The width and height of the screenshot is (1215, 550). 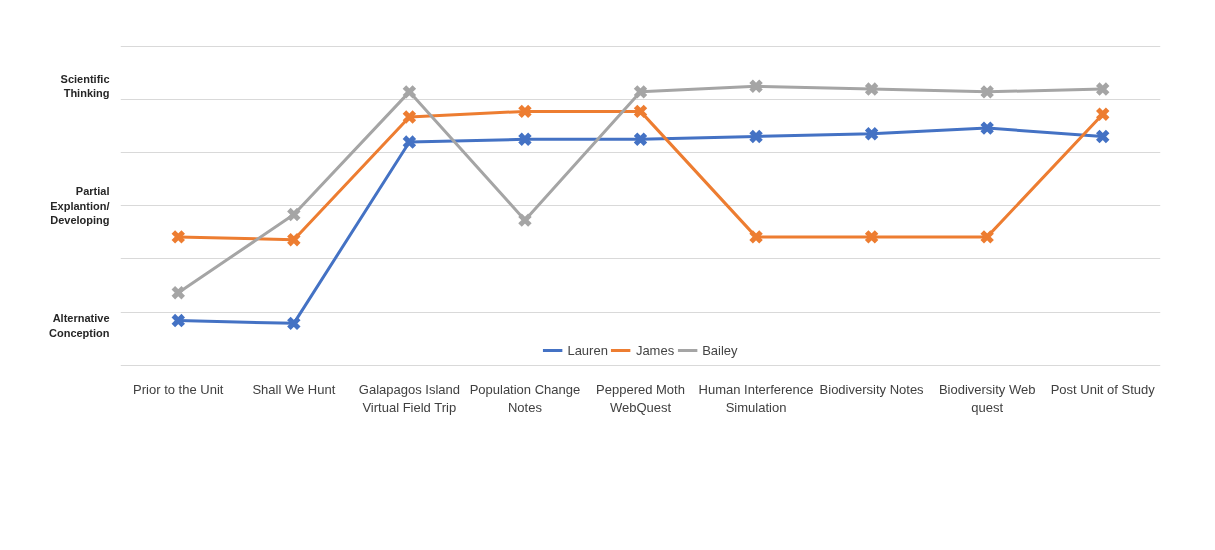 I want to click on x-tick-label: Human Interference Simulation, so click(x=756, y=398).